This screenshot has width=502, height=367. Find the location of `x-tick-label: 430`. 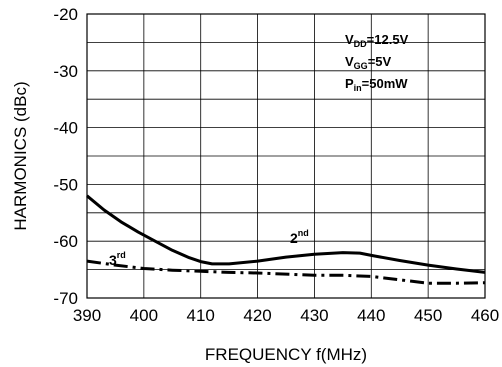

x-tick-label: 430 is located at coordinates (314, 315).